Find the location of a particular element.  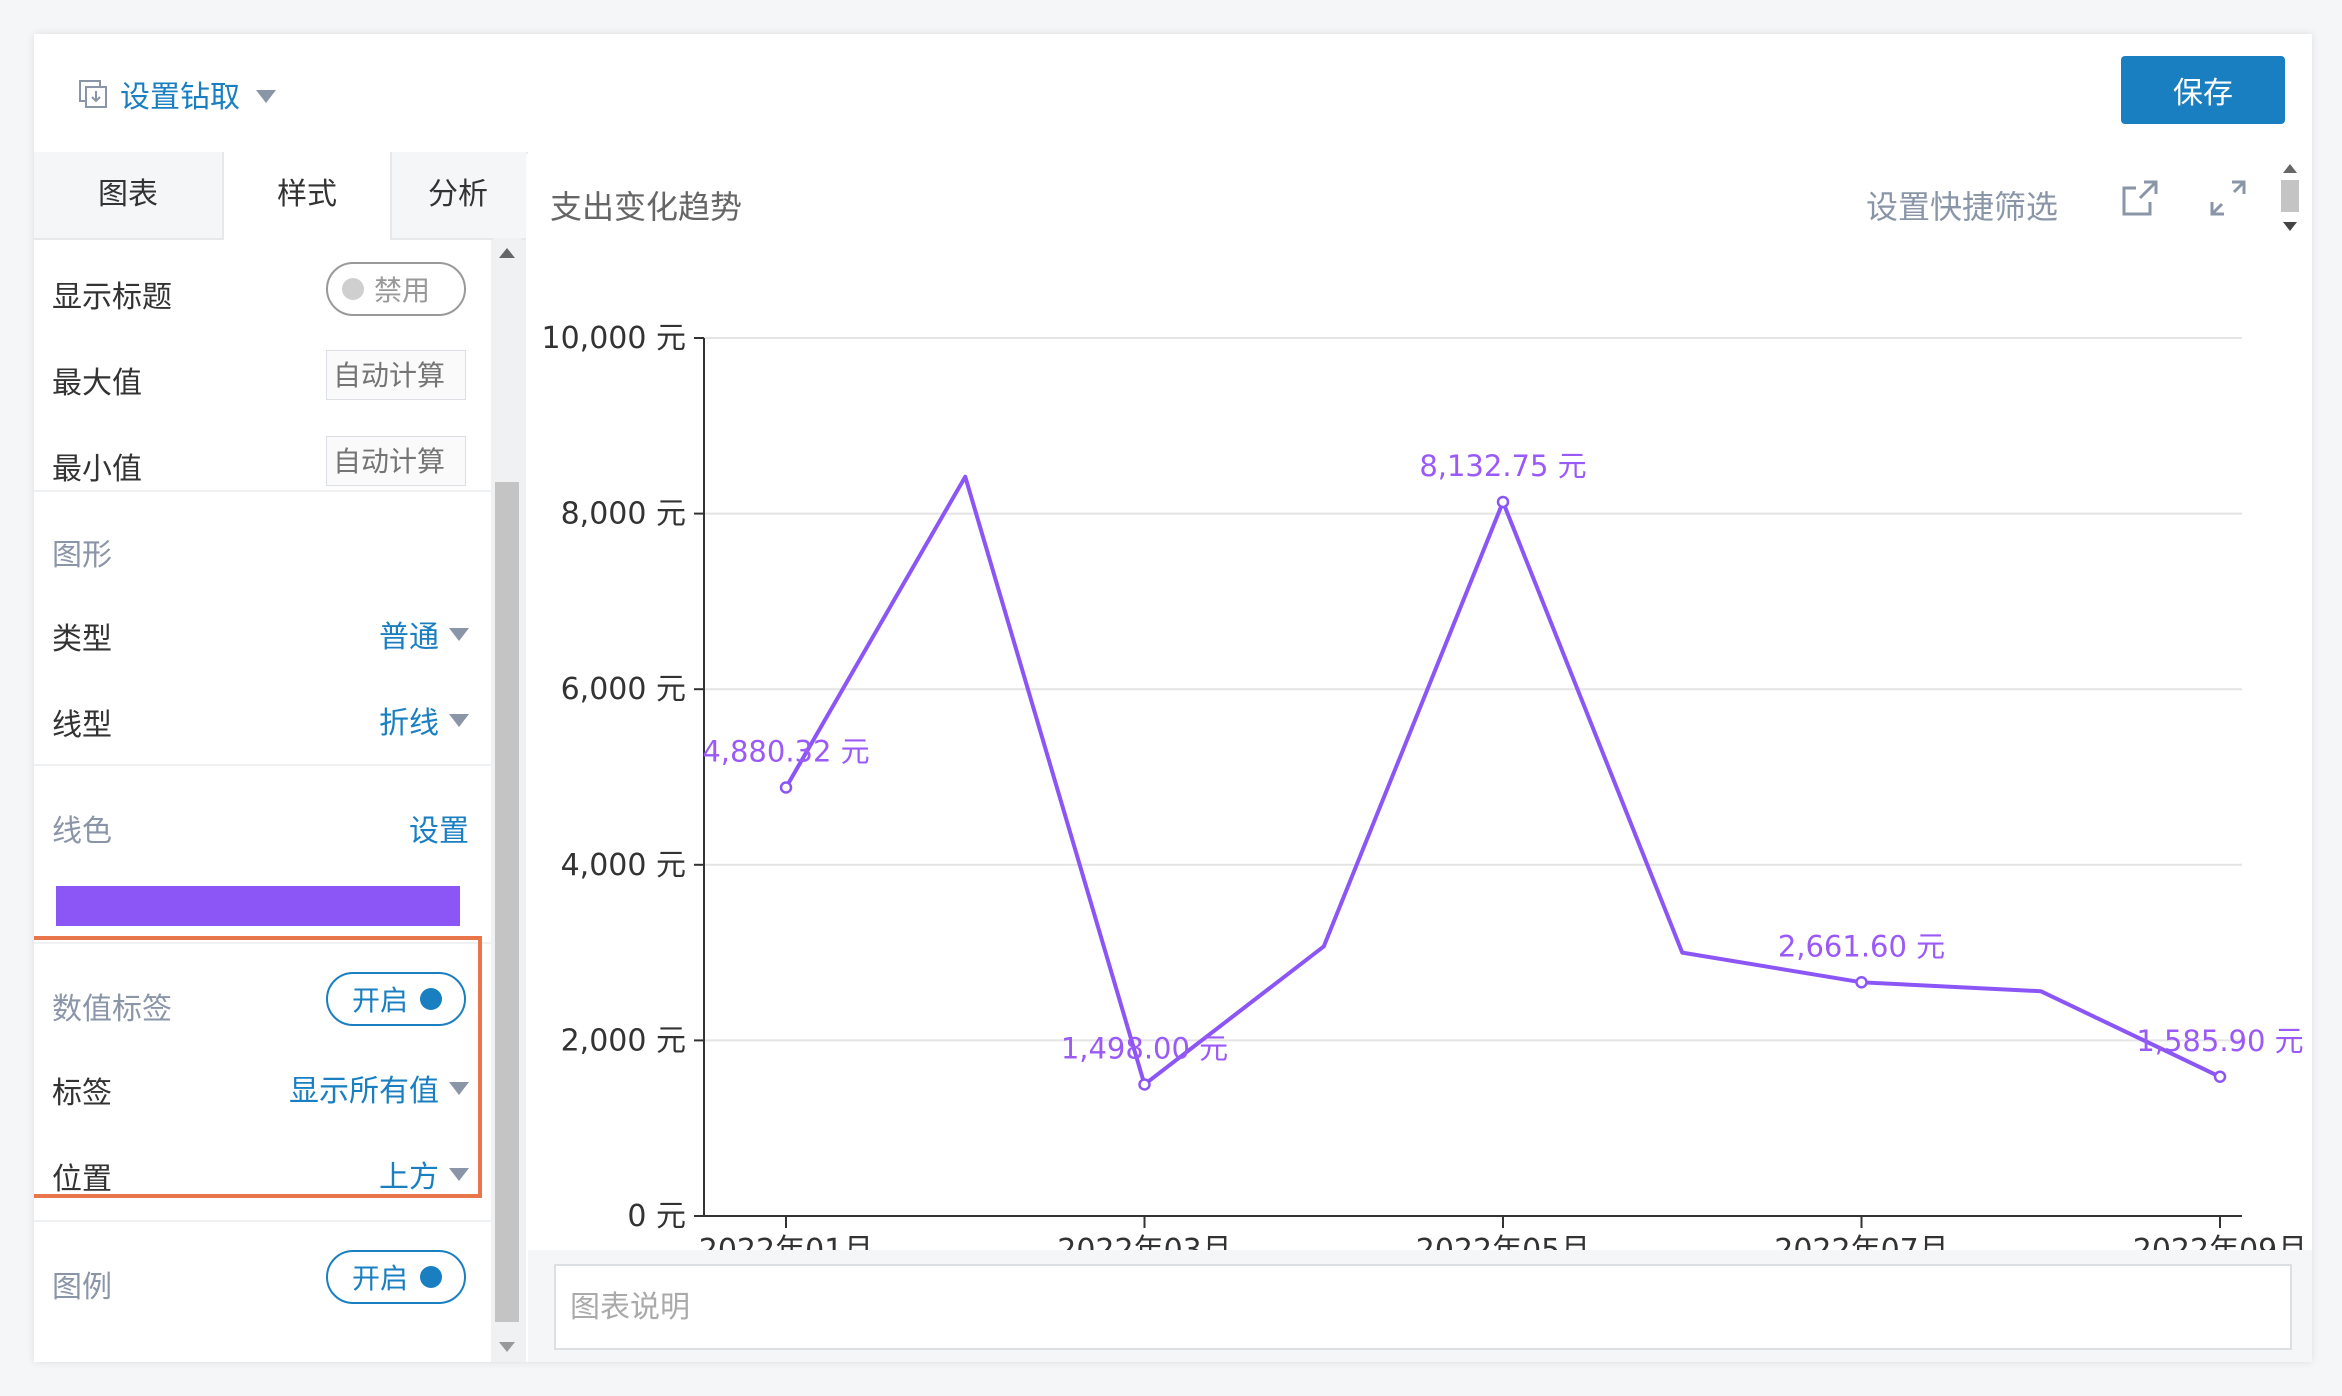

data-label: 4,880.32 元 is located at coordinates (785, 752).